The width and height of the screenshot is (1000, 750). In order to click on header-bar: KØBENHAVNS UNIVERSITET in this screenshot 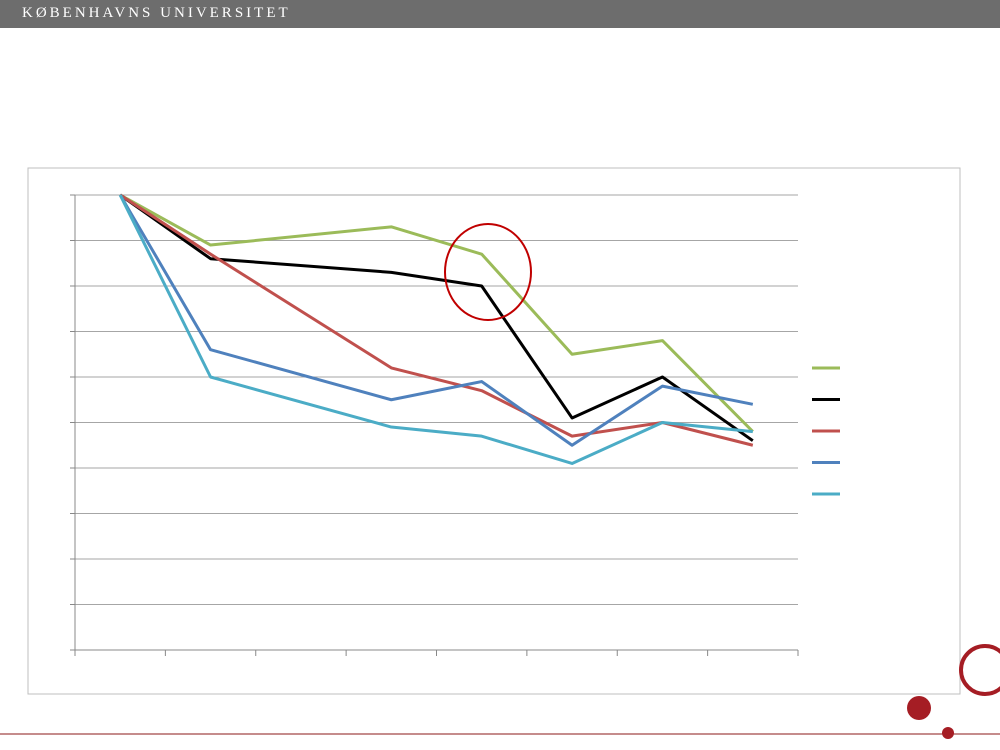, I will do `click(500, 14)`.